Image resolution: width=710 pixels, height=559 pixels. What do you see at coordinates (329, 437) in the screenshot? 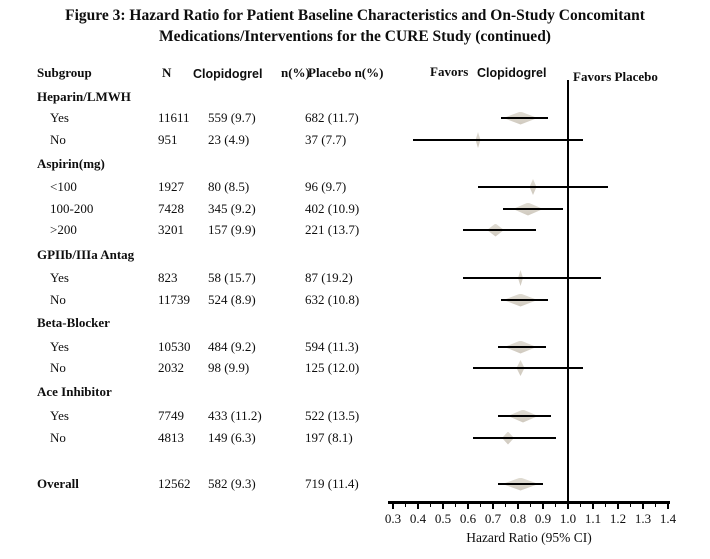
I see `placebo-value: 197 (8.1)` at bounding box center [329, 437].